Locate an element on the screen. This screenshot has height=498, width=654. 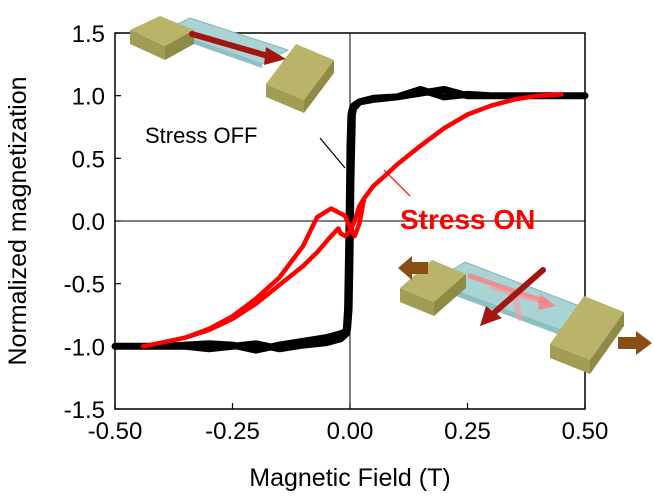
x-tick-label: 0.25 is located at coordinates (467, 431).